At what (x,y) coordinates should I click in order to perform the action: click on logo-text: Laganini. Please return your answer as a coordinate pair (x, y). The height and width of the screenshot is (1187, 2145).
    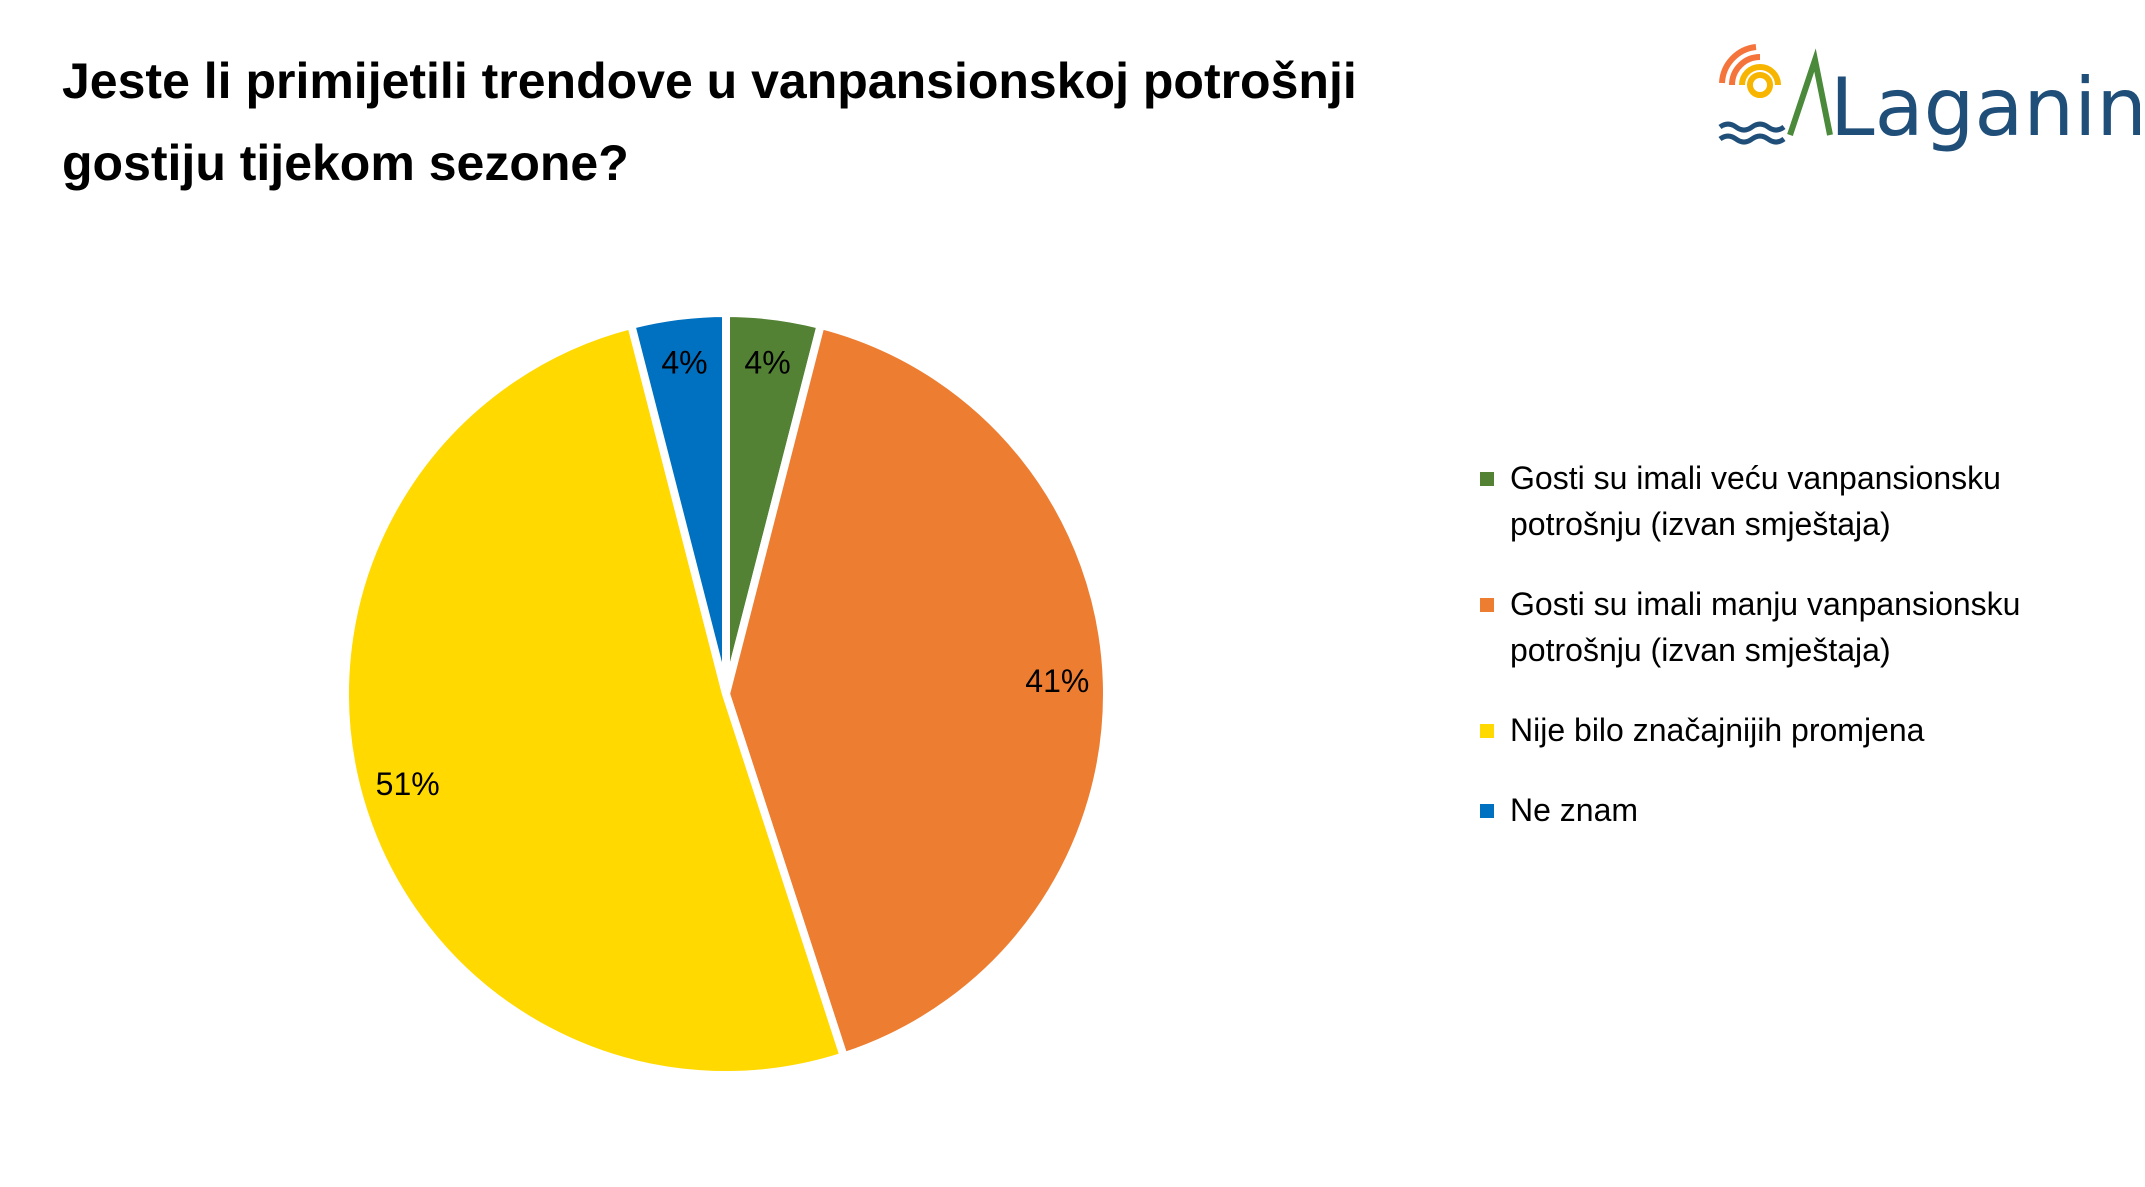
    Looking at the image, I should click on (1985, 107).